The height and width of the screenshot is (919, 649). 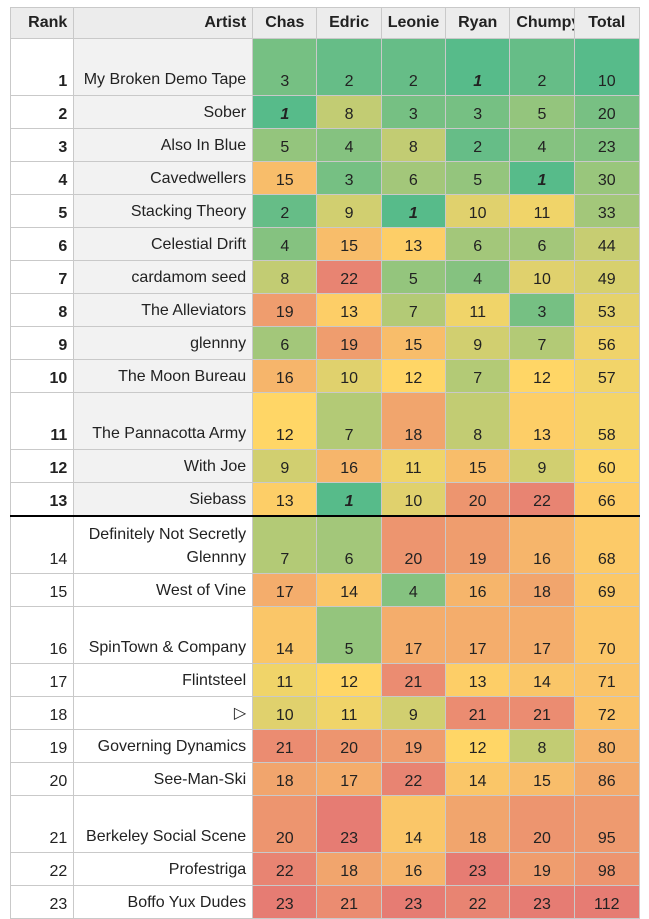 What do you see at coordinates (285, 779) in the screenshot?
I see `score-cell-chas: 18` at bounding box center [285, 779].